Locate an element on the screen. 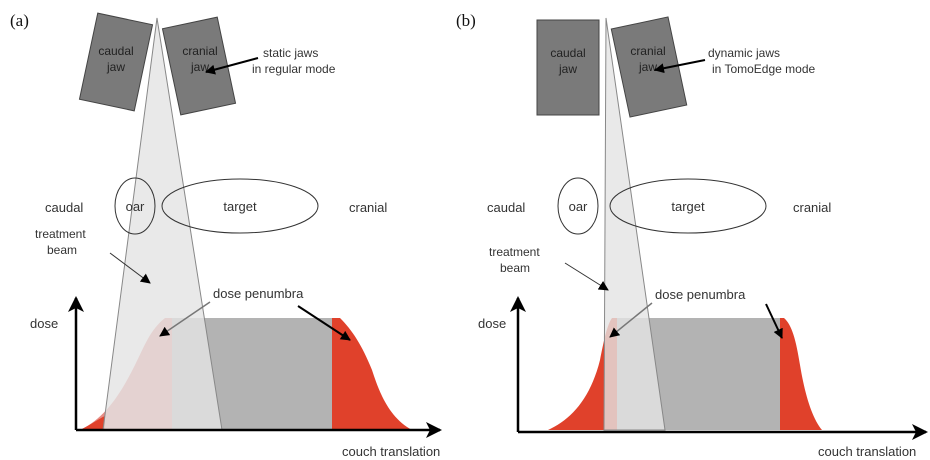 The image size is (930, 460). dose-penumbra-right-a is located at coordinates (372, 374).